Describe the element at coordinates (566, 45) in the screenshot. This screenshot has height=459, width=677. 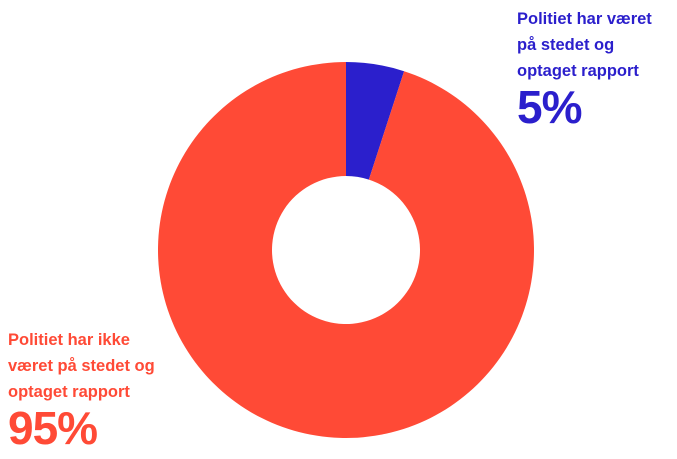
I see `slice-label-line: på stedet og` at that location.